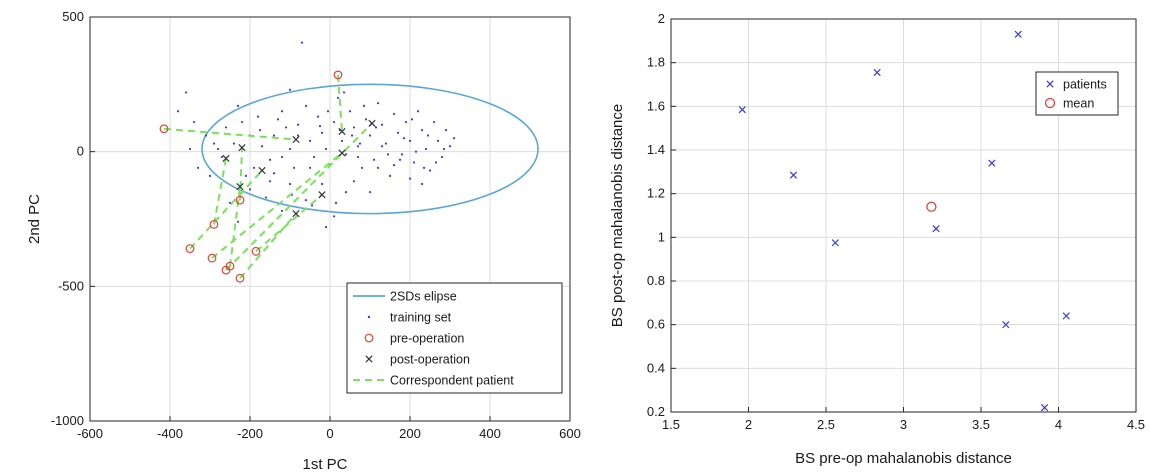  I want to click on legend-post-symbol-stroke-b, so click(369, 359).